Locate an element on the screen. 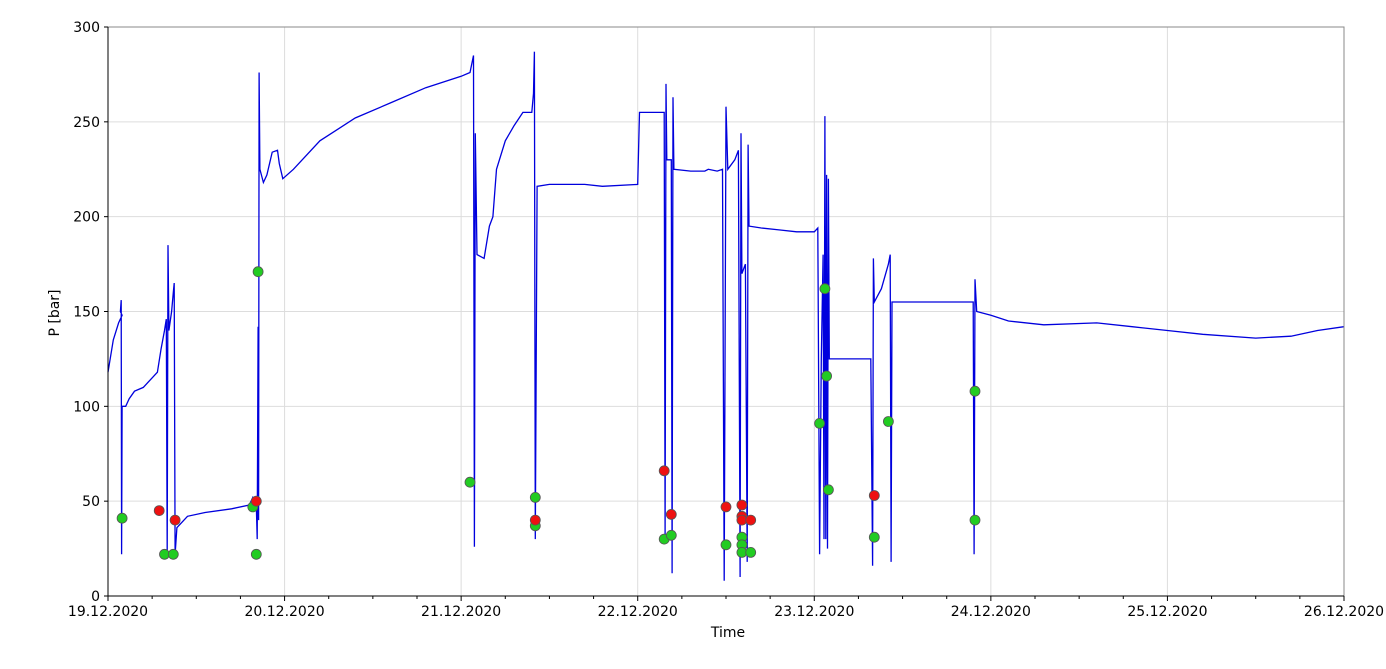 The height and width of the screenshot is (669, 1386). x-tick-label: 20.12.2020 is located at coordinates (284, 612).